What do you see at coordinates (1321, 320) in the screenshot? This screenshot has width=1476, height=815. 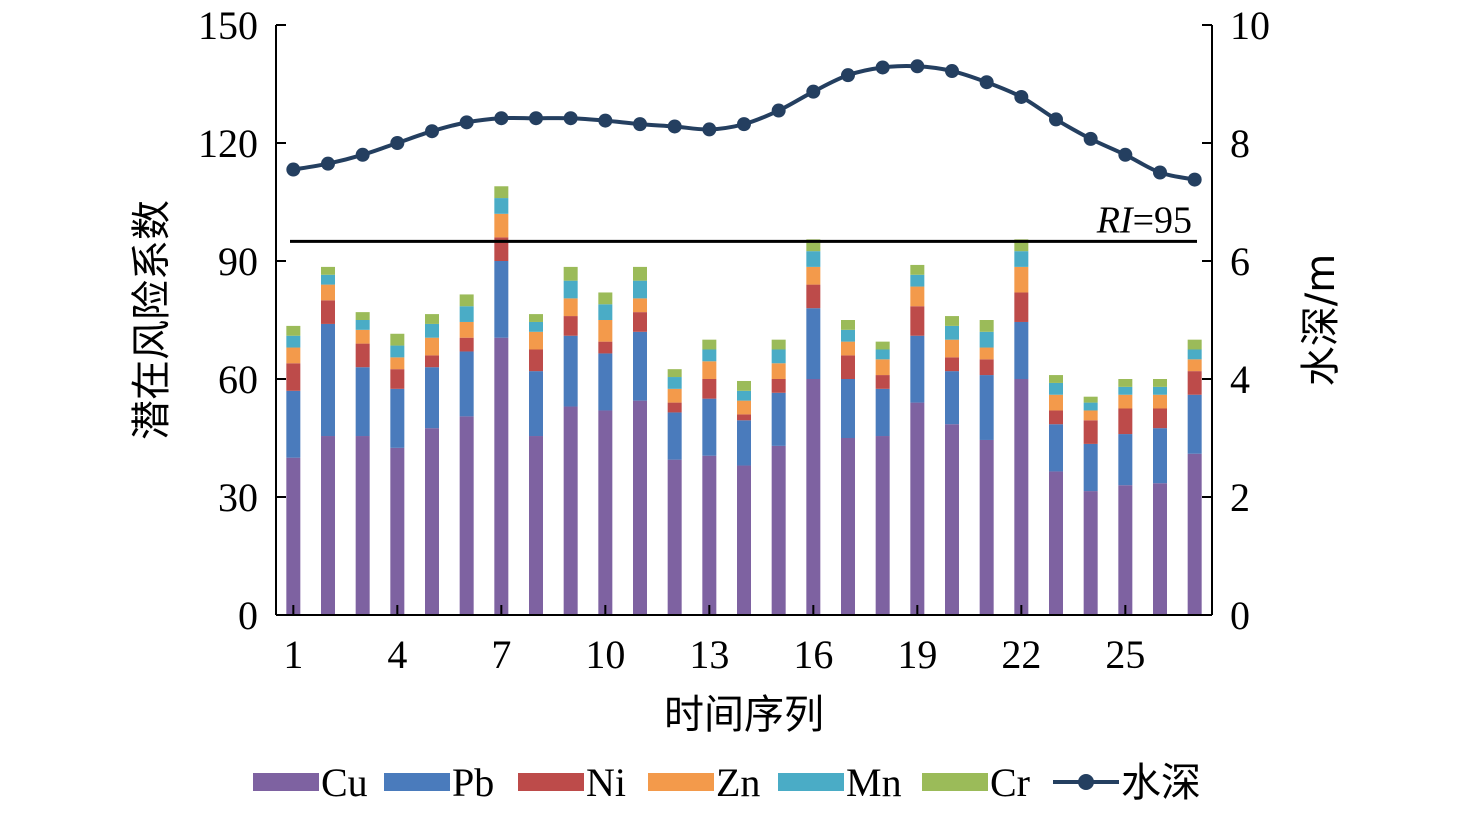 I see `y2-axis-title: 水深/m` at bounding box center [1321, 320].